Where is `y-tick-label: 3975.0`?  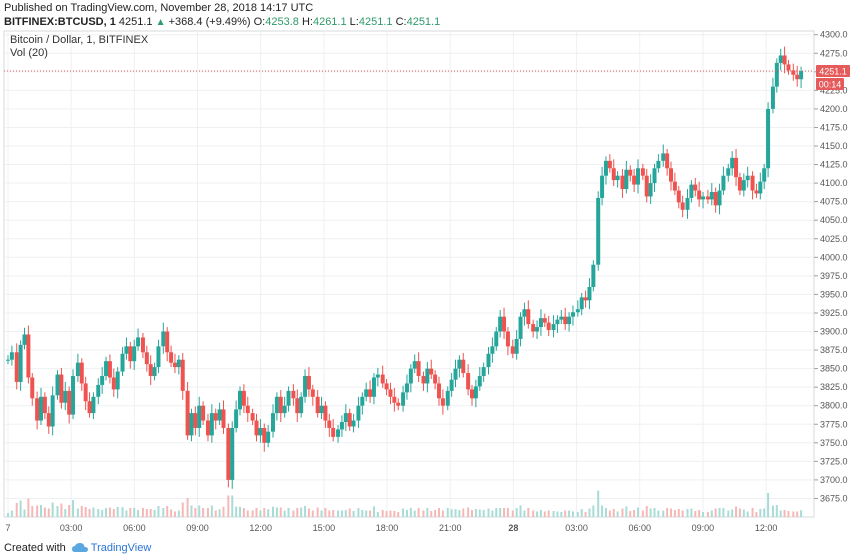 y-tick-label: 3975.0 is located at coordinates (834, 276).